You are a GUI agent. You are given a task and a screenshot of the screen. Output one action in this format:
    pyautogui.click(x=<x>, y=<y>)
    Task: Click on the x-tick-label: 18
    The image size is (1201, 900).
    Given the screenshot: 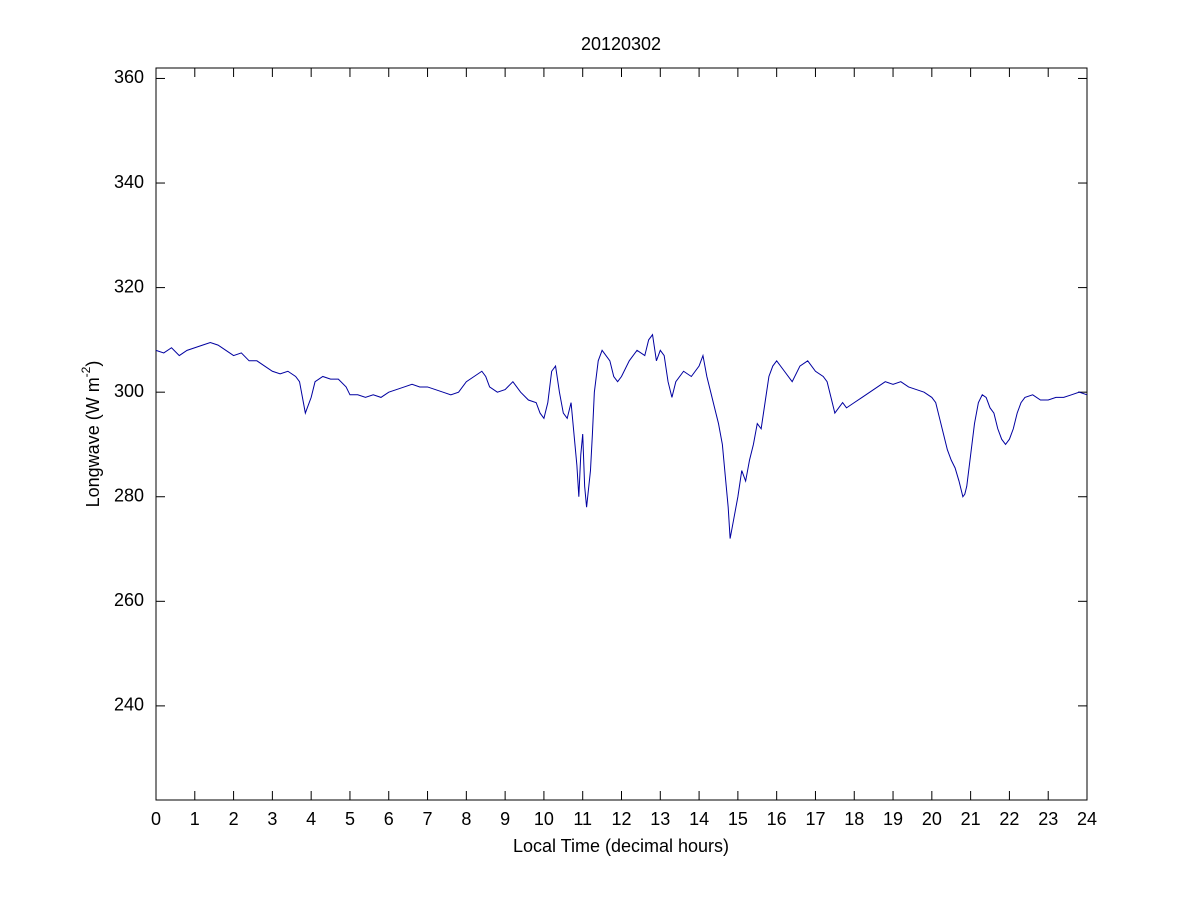 What is the action you would take?
    pyautogui.click(x=854, y=819)
    